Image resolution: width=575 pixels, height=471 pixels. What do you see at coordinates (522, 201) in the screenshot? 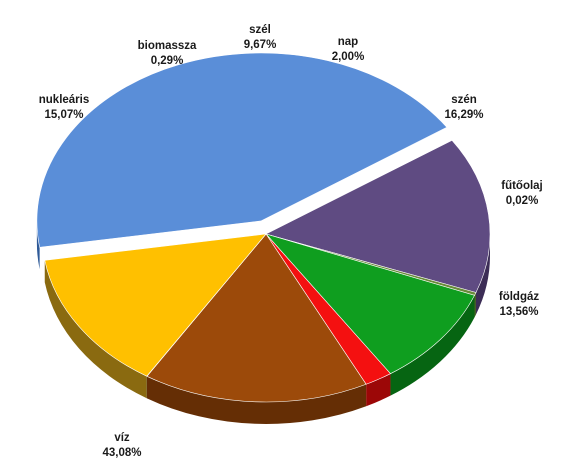
I see `label-futoolaj-value: 0,02%` at bounding box center [522, 201].